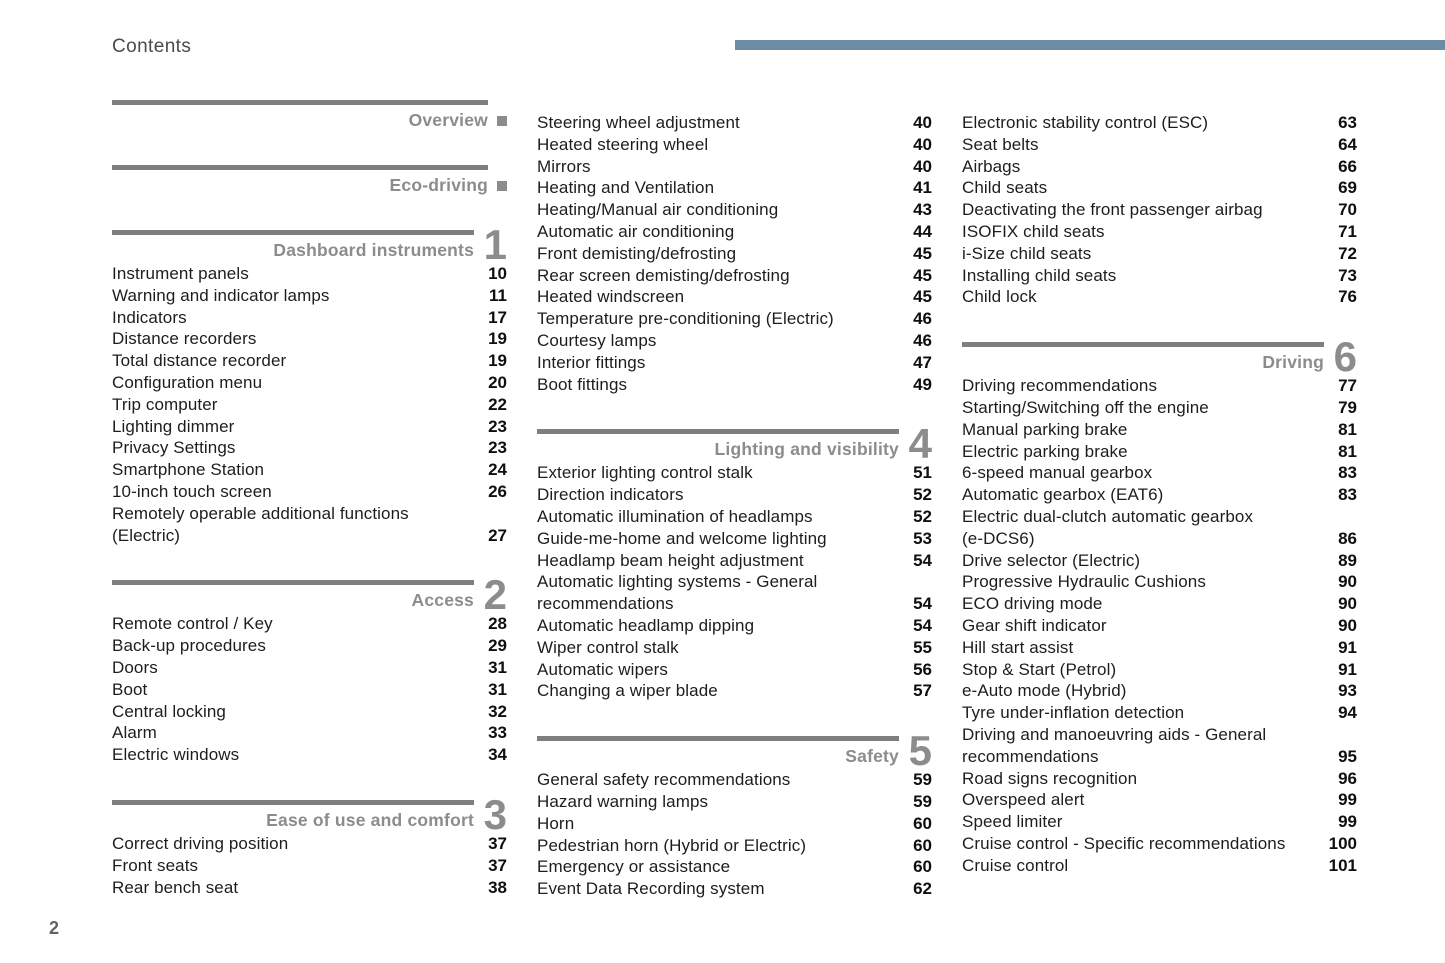  What do you see at coordinates (734, 824) in the screenshot?
I see `toc-entry: Horn 60` at bounding box center [734, 824].